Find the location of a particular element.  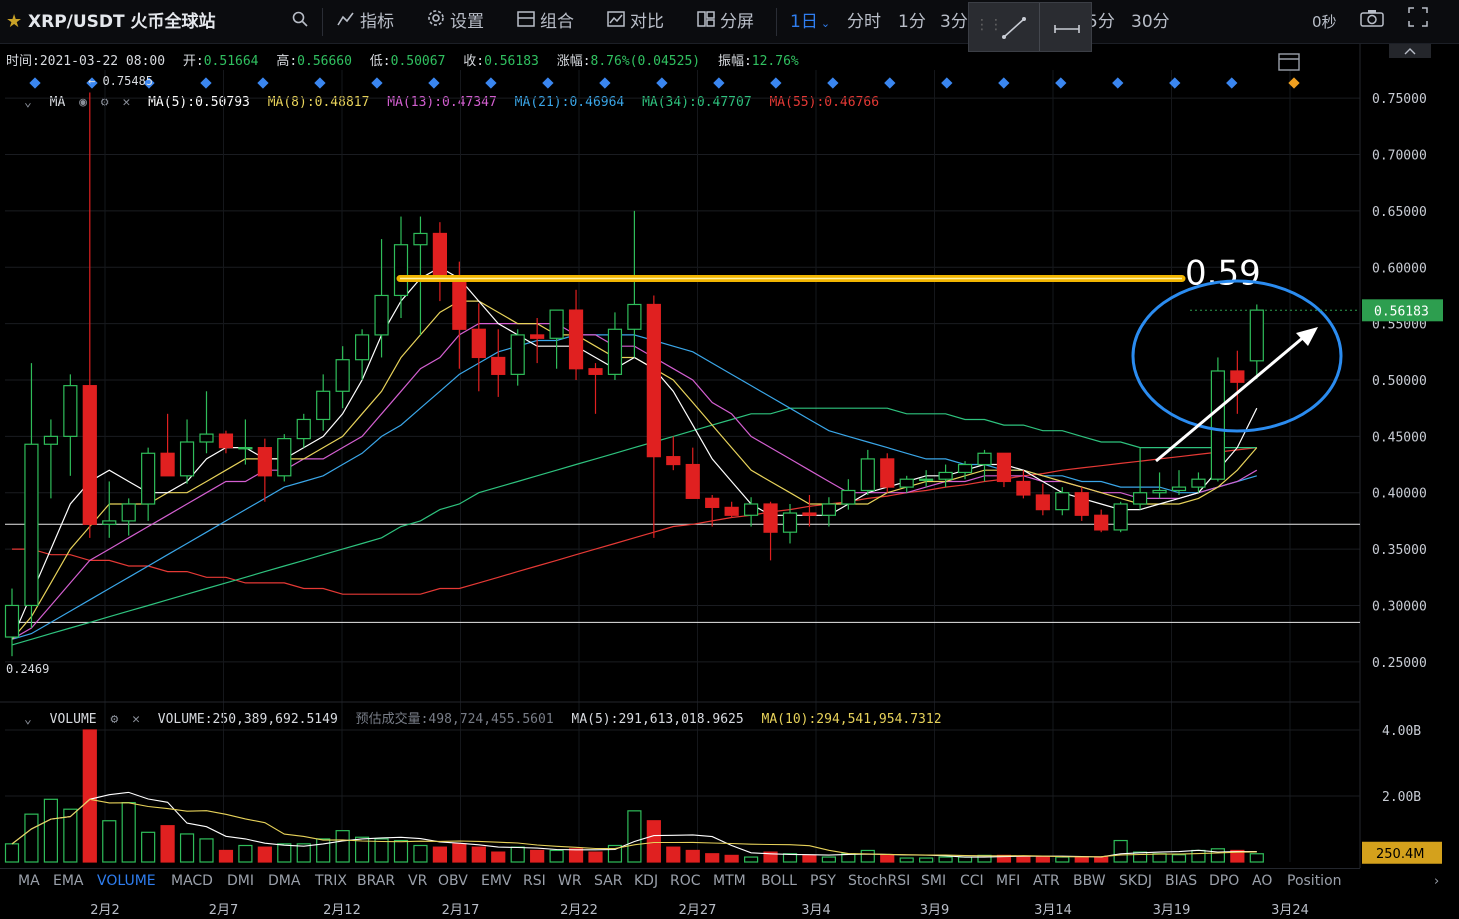

indicator-tab-ema: EMA is located at coordinates (68, 881).